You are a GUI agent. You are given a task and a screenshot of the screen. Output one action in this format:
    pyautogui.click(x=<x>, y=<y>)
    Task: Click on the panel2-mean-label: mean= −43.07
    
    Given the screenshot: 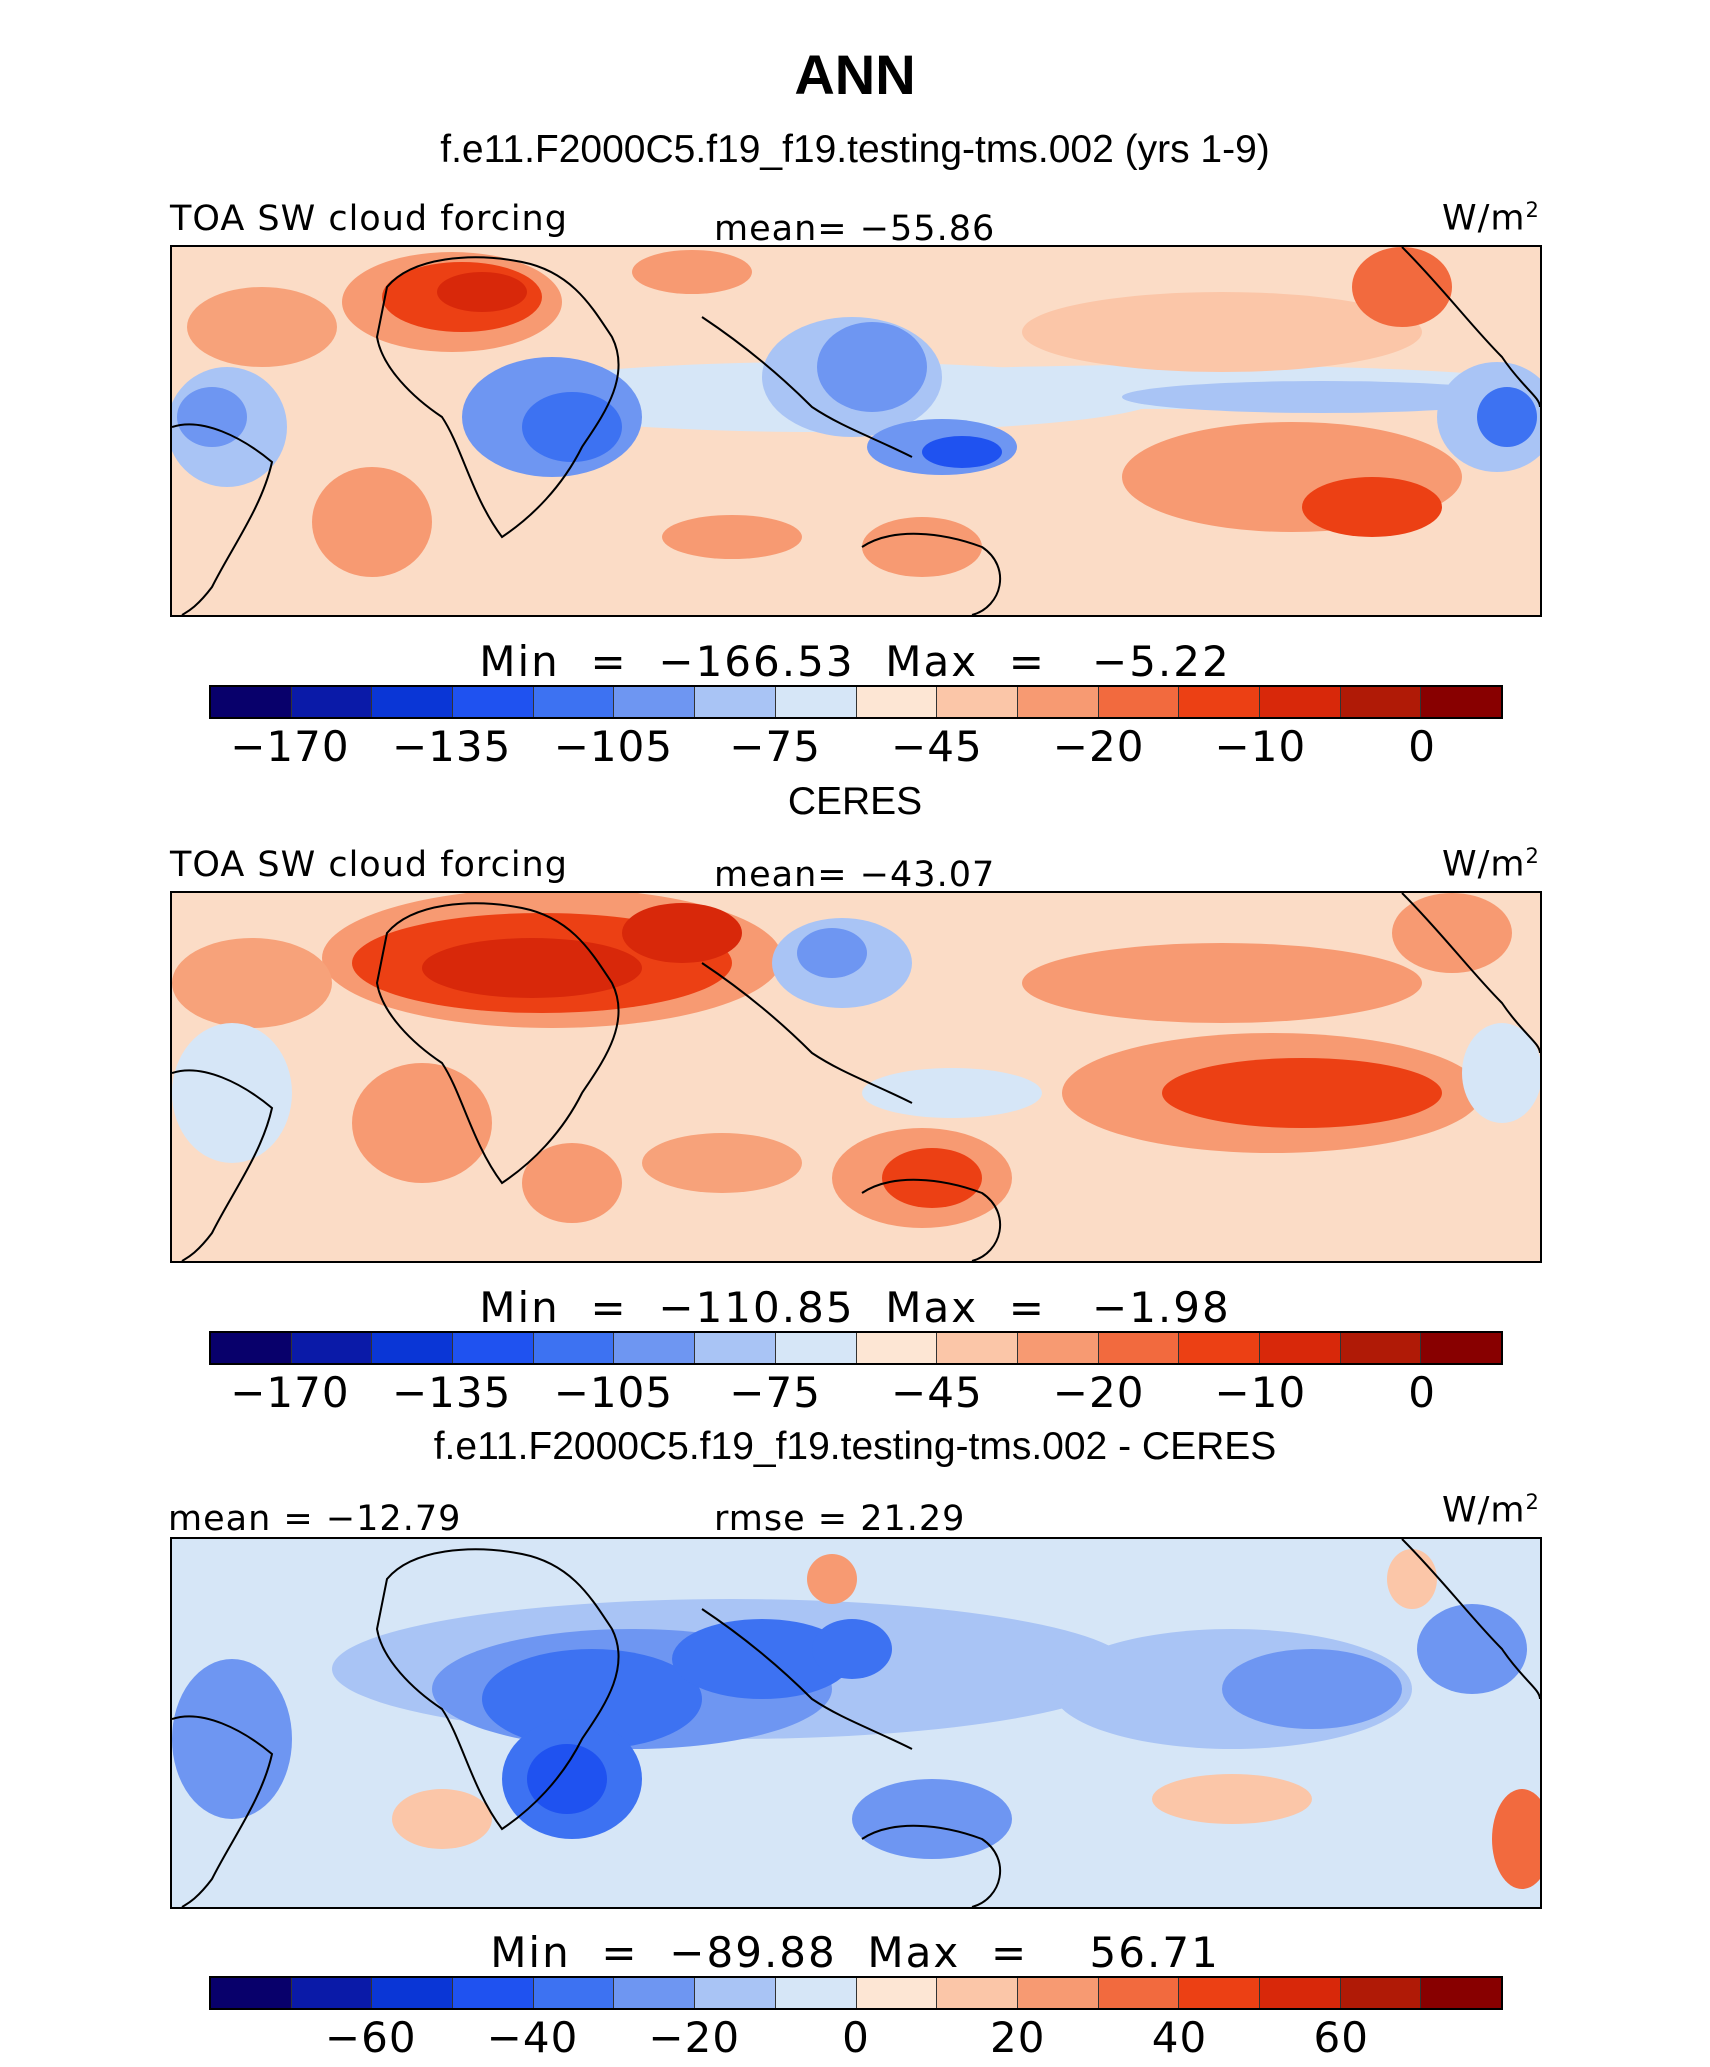 What is the action you would take?
    pyautogui.click(x=855, y=875)
    